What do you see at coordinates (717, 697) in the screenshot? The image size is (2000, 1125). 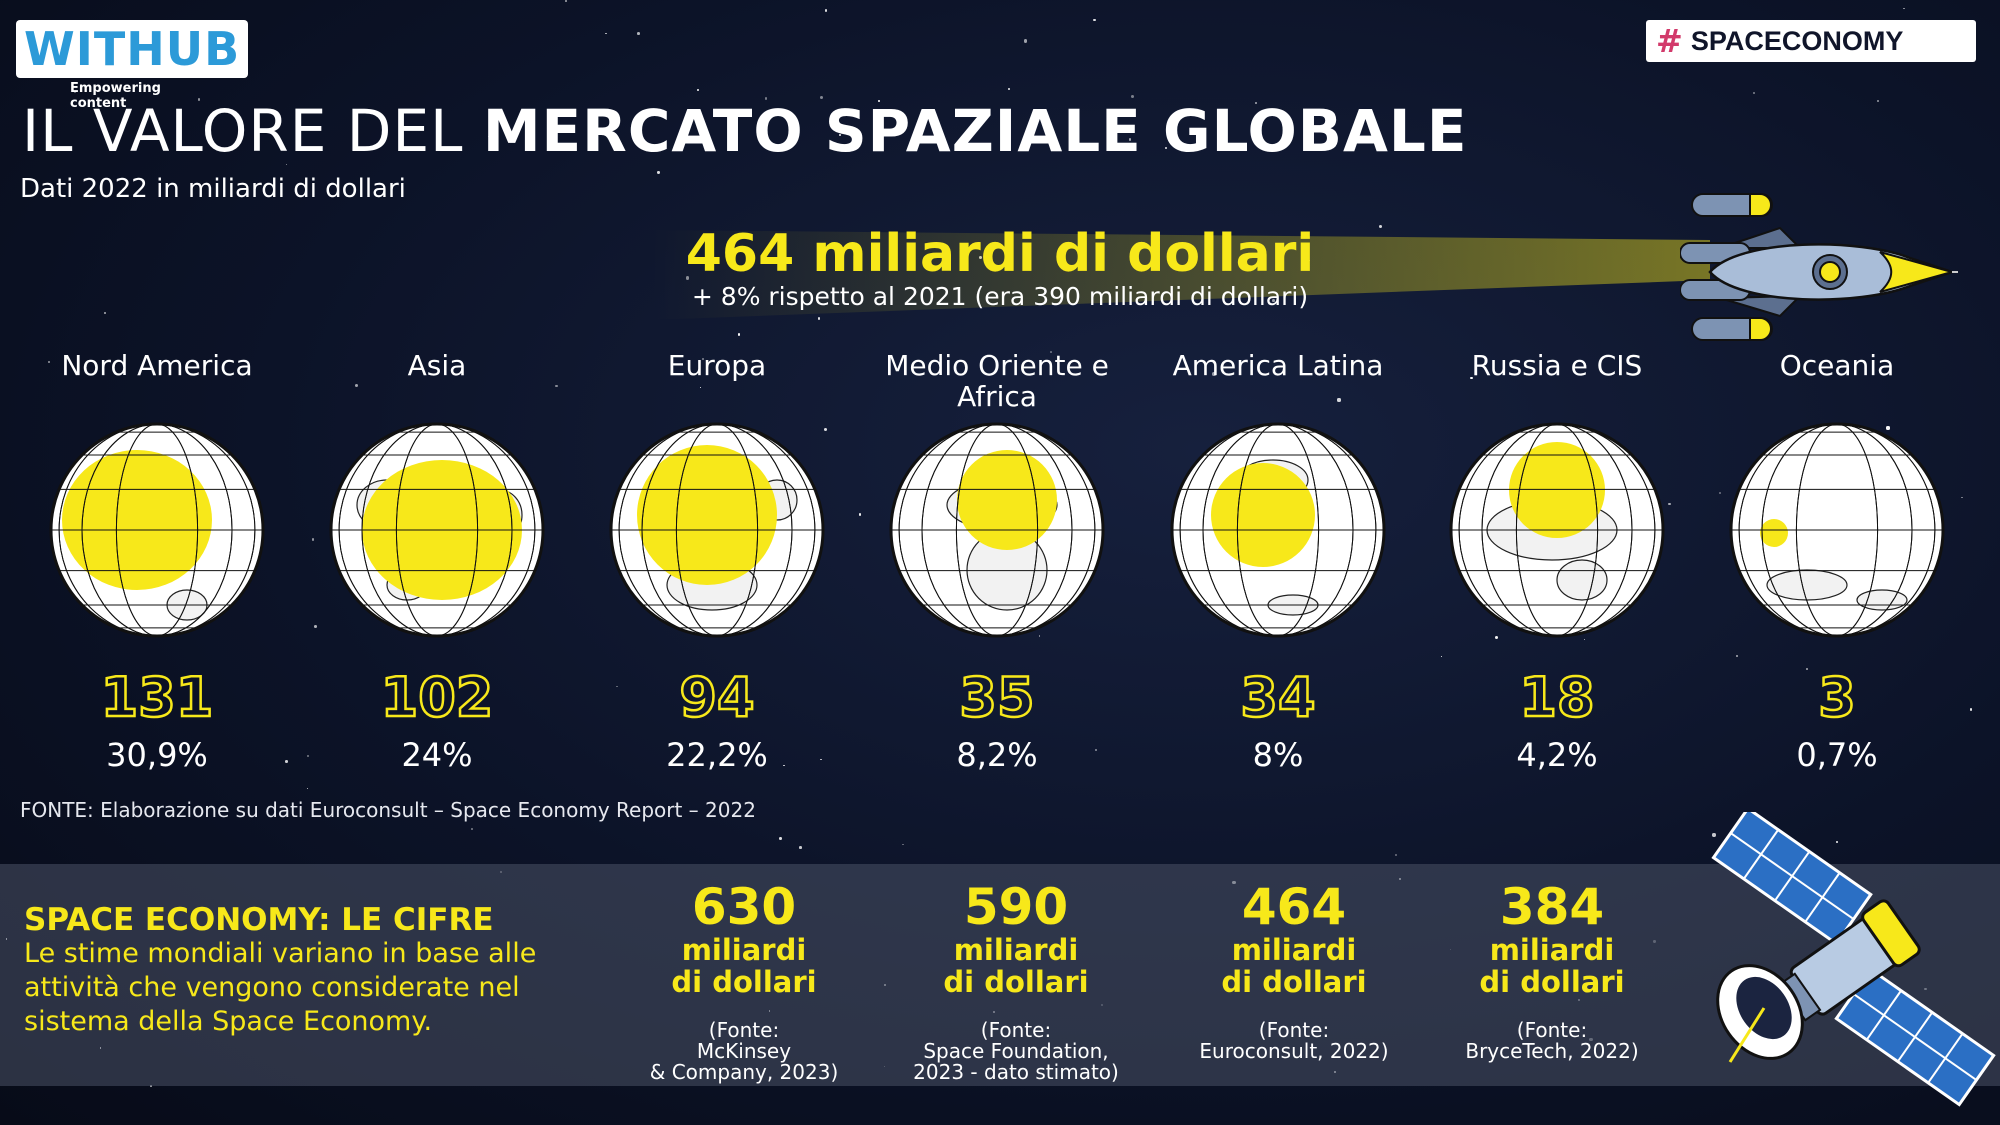 I see `region-value: 94` at bounding box center [717, 697].